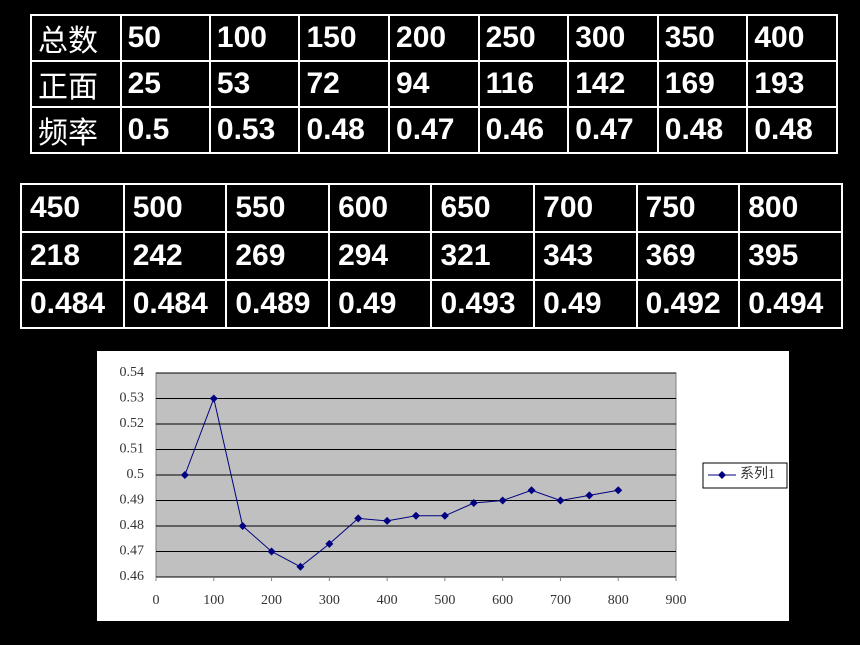 The image size is (860, 645). I want to click on table-cell: 750, so click(688, 208).